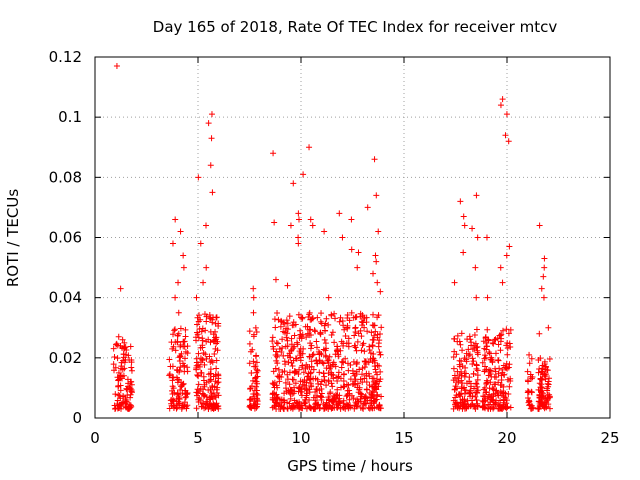  What do you see at coordinates (65, 358) in the screenshot?
I see `y-tick-label: 0.02` at bounding box center [65, 358].